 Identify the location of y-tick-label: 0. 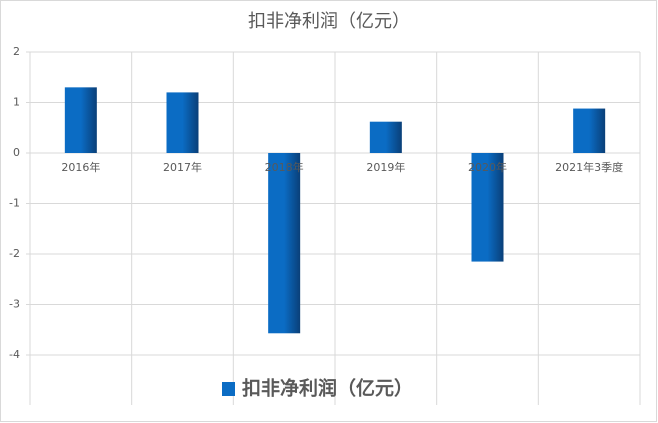
(16, 152).